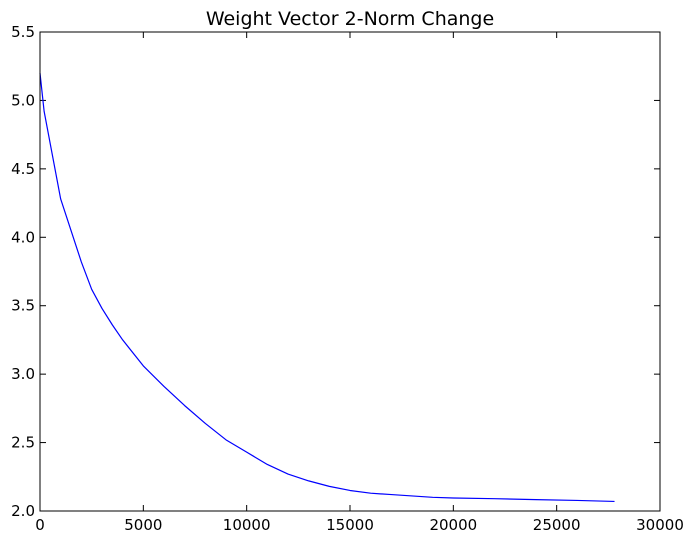 This screenshot has width=695, height=545. Describe the element at coordinates (40, 525) in the screenshot. I see `x-tick-label: 0` at that location.